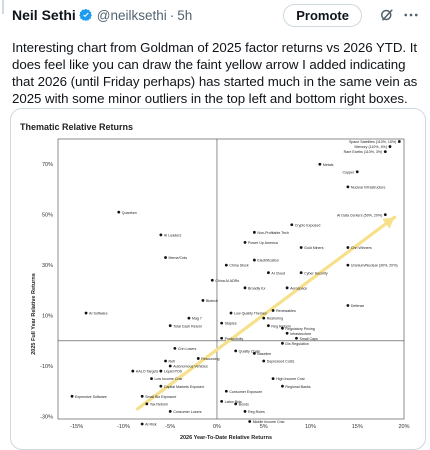 The height and width of the screenshot is (450, 430). What do you see at coordinates (245, 392) in the screenshot?
I see `data-point-label: Consumer Exposure` at bounding box center [245, 392].